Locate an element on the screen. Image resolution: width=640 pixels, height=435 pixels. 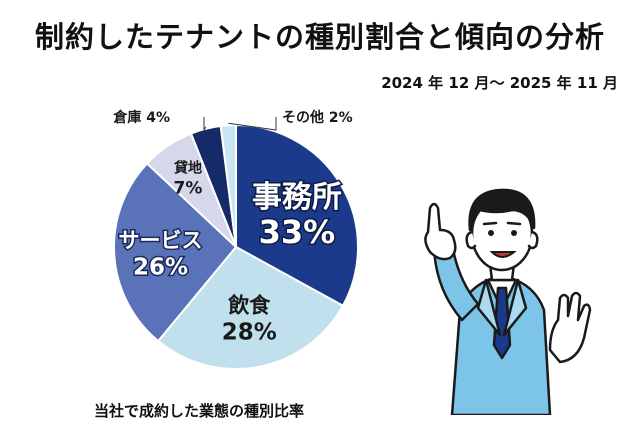
slice-label-6: その他 2% is located at coordinates (317, 117).